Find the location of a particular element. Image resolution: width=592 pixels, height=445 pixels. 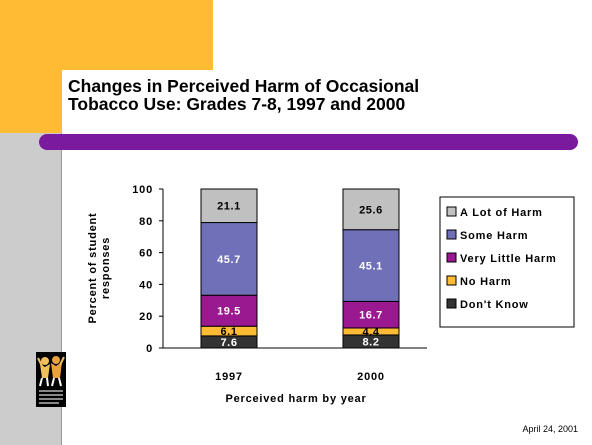

x-tick-label: 1997 is located at coordinates (229, 377).